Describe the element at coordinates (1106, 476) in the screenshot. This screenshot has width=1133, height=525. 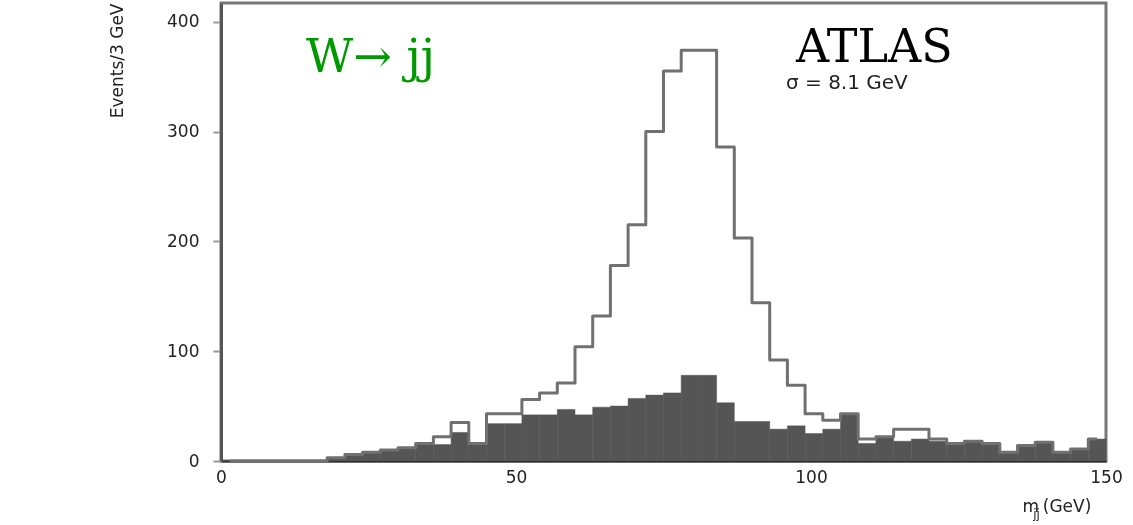
I see `x-tick-label: 150` at that location.